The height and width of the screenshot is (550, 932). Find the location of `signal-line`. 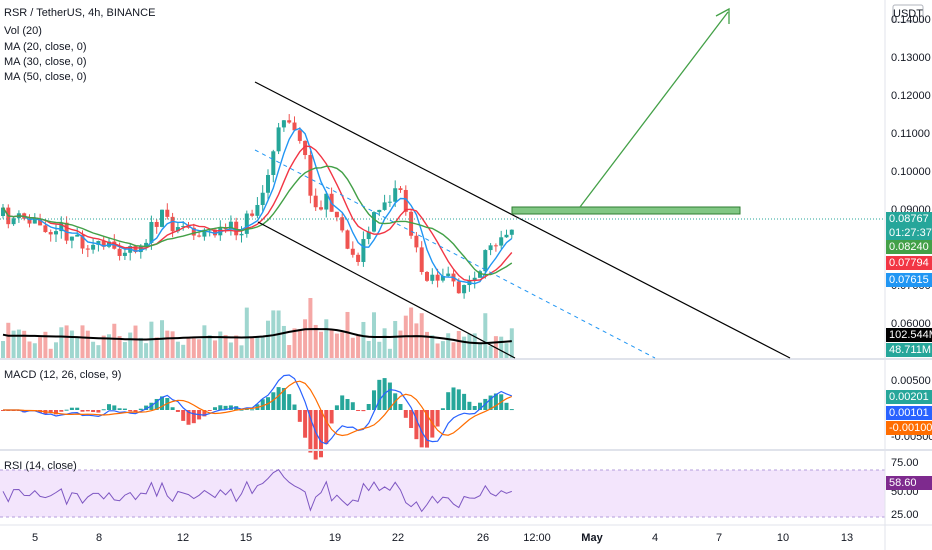

signal-line is located at coordinates (258, 408).